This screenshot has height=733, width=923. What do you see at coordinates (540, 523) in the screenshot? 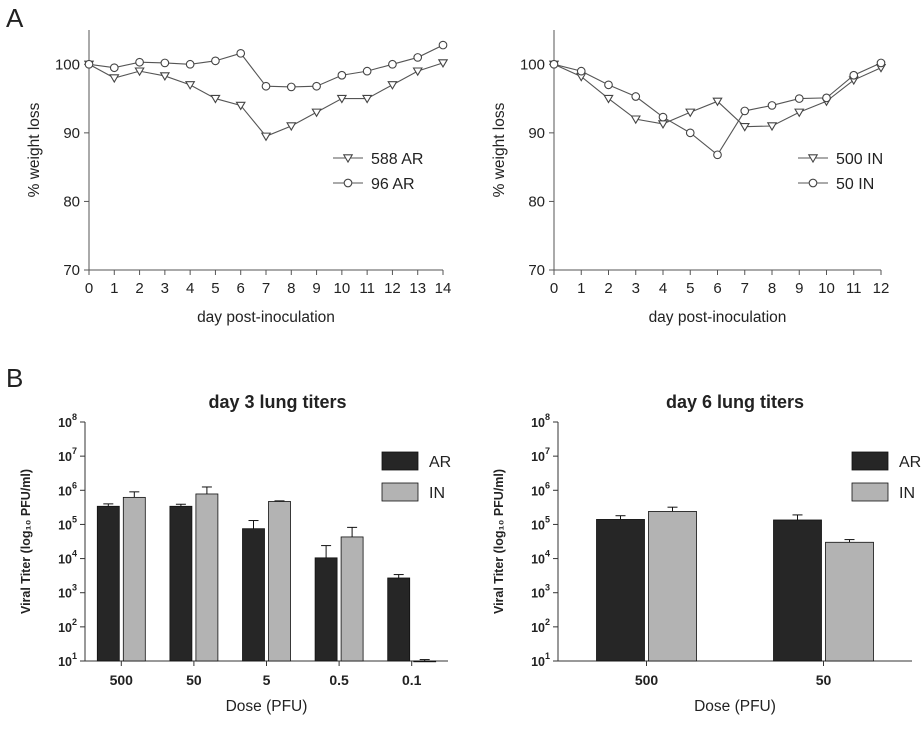
I see `y-tick-label: 105` at bounding box center [540, 523].